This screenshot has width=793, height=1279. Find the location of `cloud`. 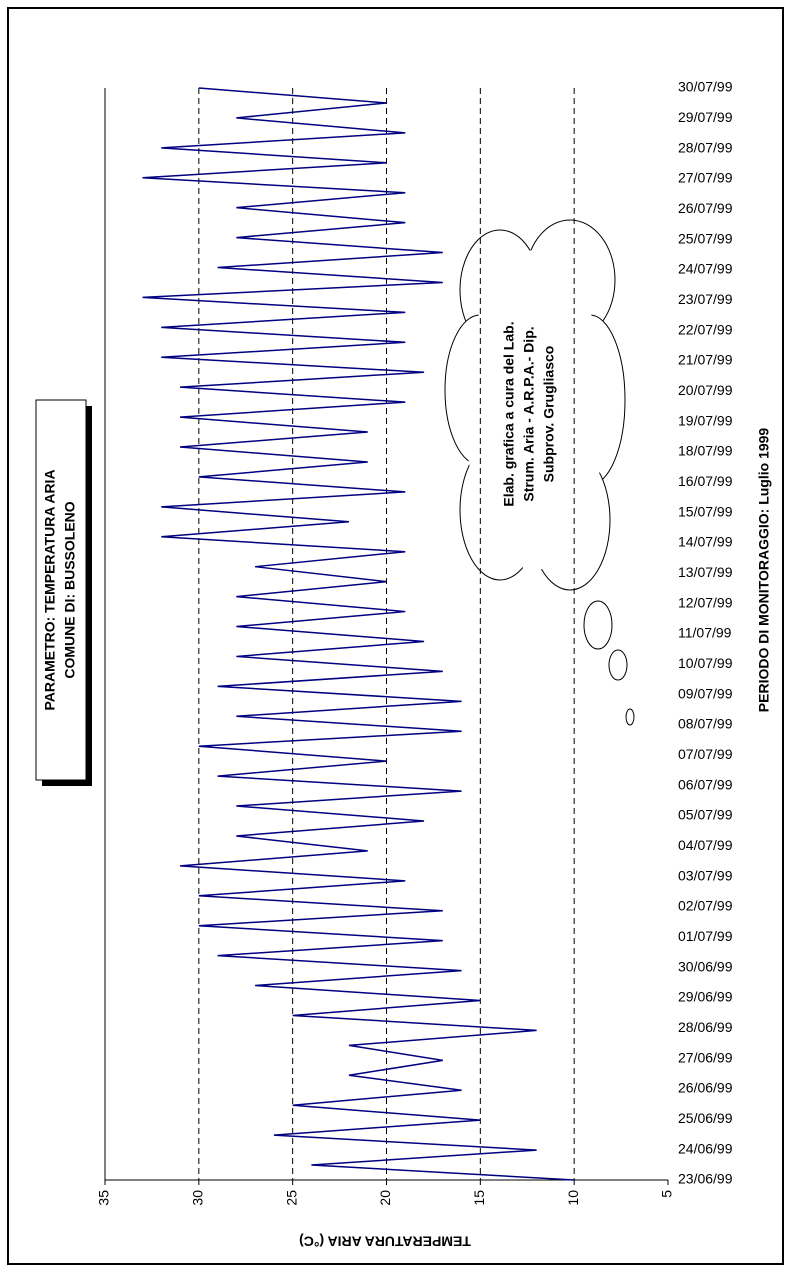

cloud is located at coordinates (539, 472).